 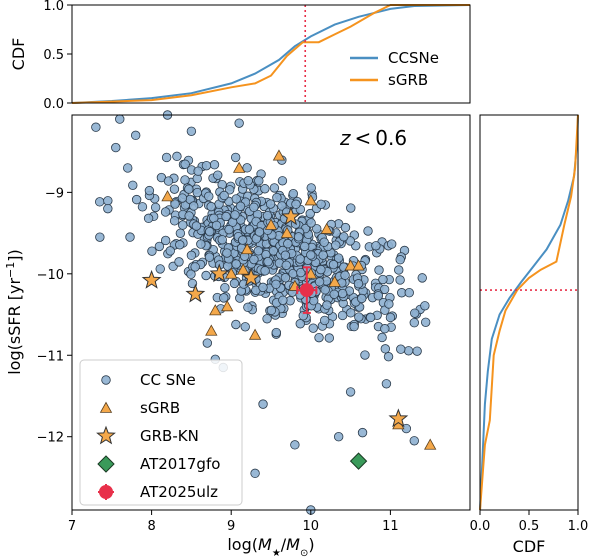 I want to click on legend-label: AT2025ulz, so click(x=179, y=492).